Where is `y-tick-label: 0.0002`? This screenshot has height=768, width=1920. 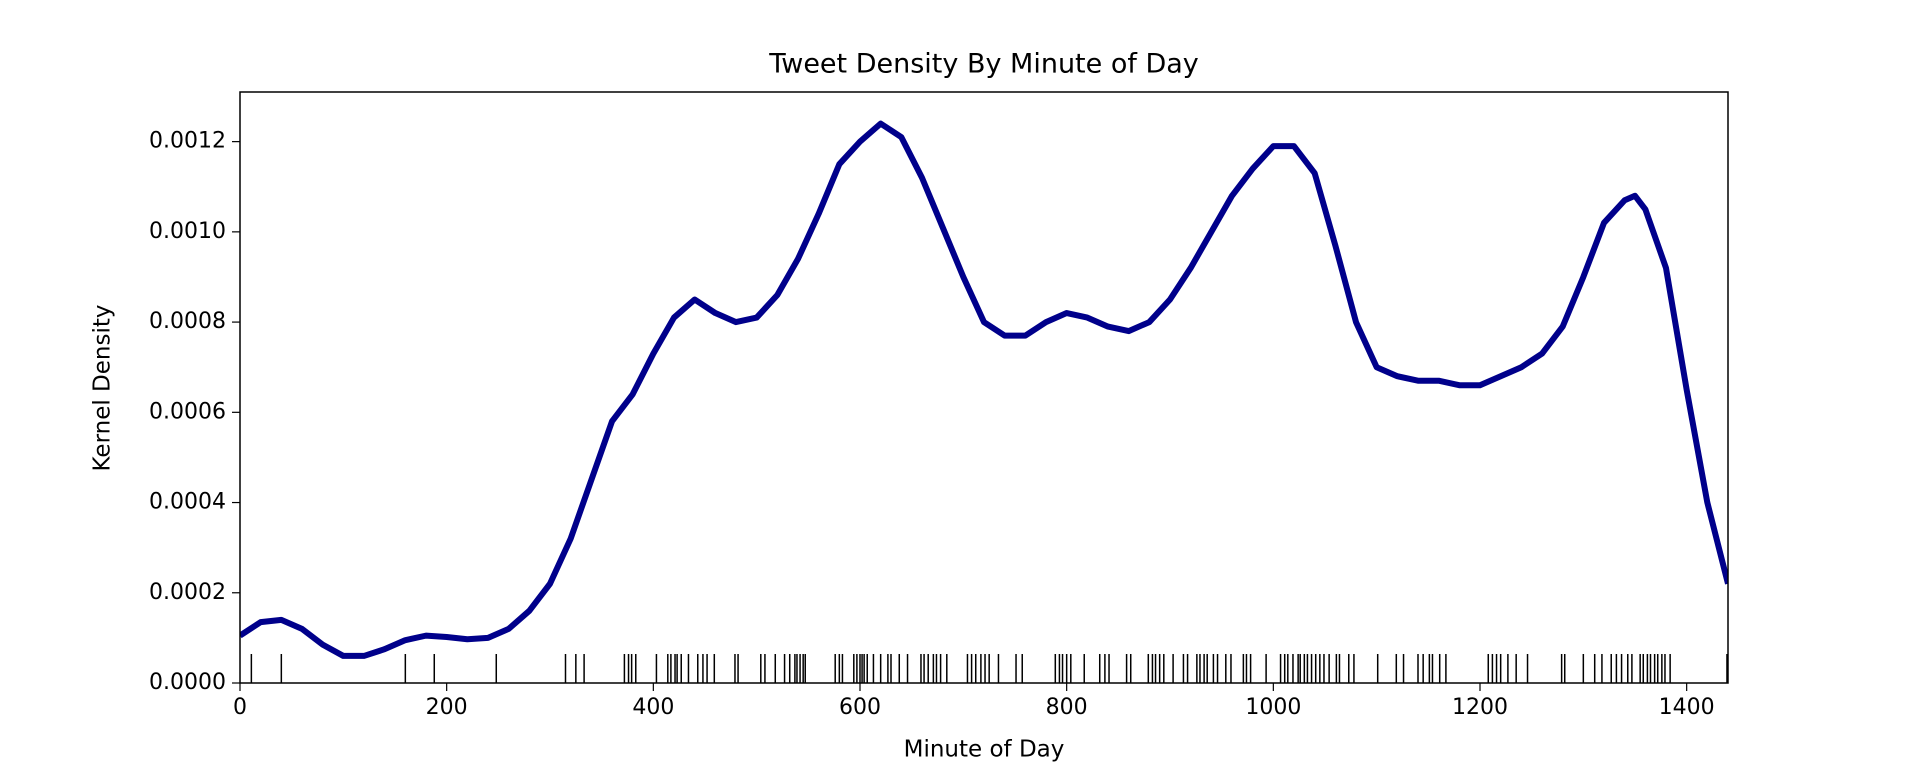
y-tick-label: 0.0002 is located at coordinates (187, 592).